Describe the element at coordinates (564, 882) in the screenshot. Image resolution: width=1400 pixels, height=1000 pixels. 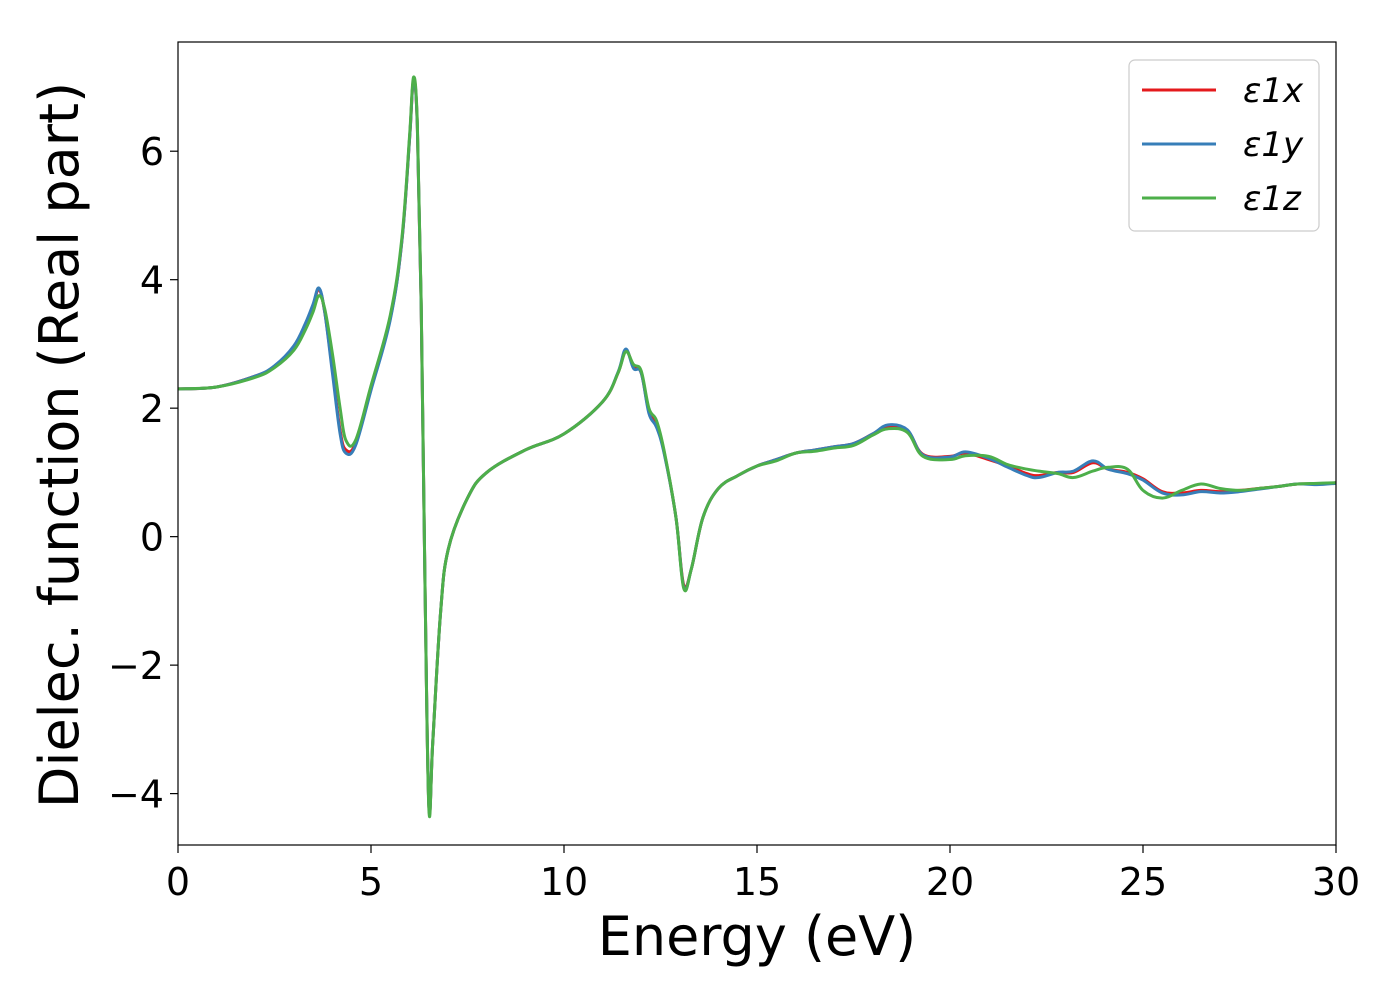
I see `x-tick-label: 10` at that location.